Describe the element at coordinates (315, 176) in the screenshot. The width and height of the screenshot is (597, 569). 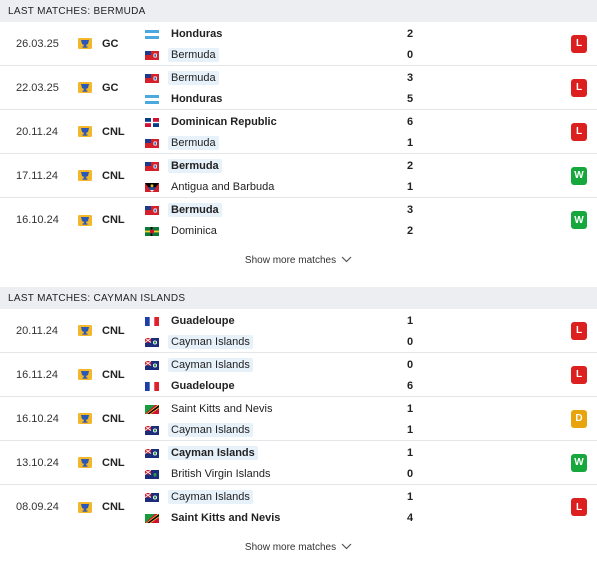
I see `teams: Bermuda Antigua and Barbuda 2 1` at that location.